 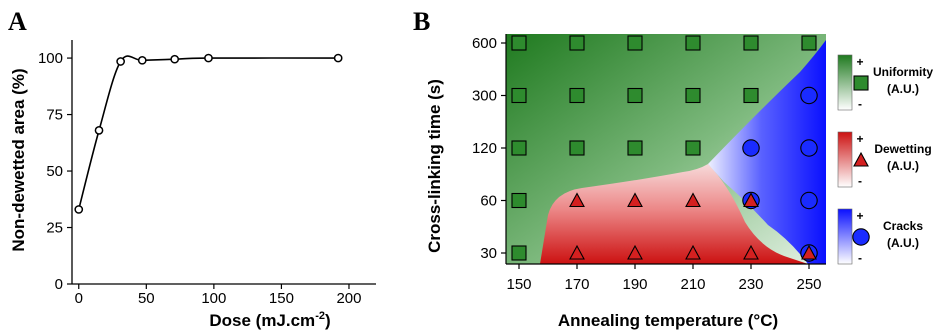 What do you see at coordinates (484, 148) in the screenshot?
I see `b-y-tick-label: 120` at bounding box center [484, 148].